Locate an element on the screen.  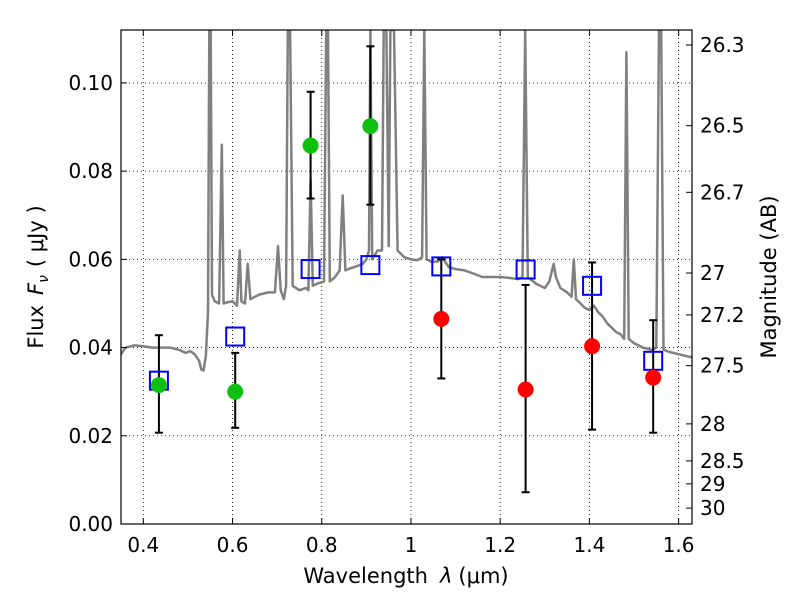
magnitude-tick-label: 26.7 is located at coordinates (722, 192).